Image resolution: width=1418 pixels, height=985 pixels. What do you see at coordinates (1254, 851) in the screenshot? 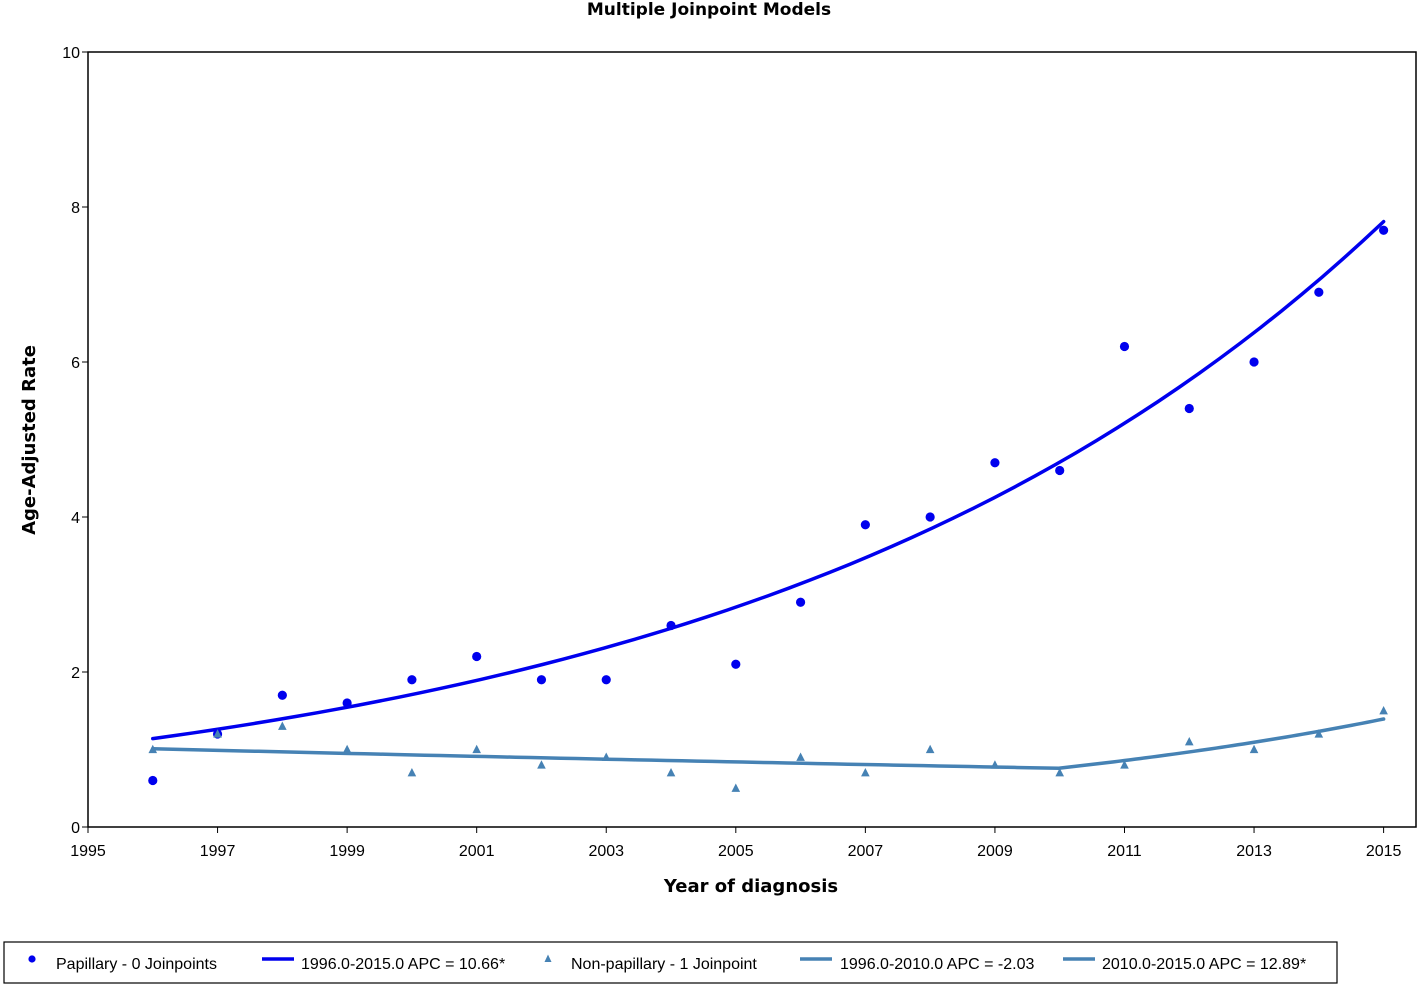
I see `x-tick-label: 2013` at bounding box center [1254, 851].